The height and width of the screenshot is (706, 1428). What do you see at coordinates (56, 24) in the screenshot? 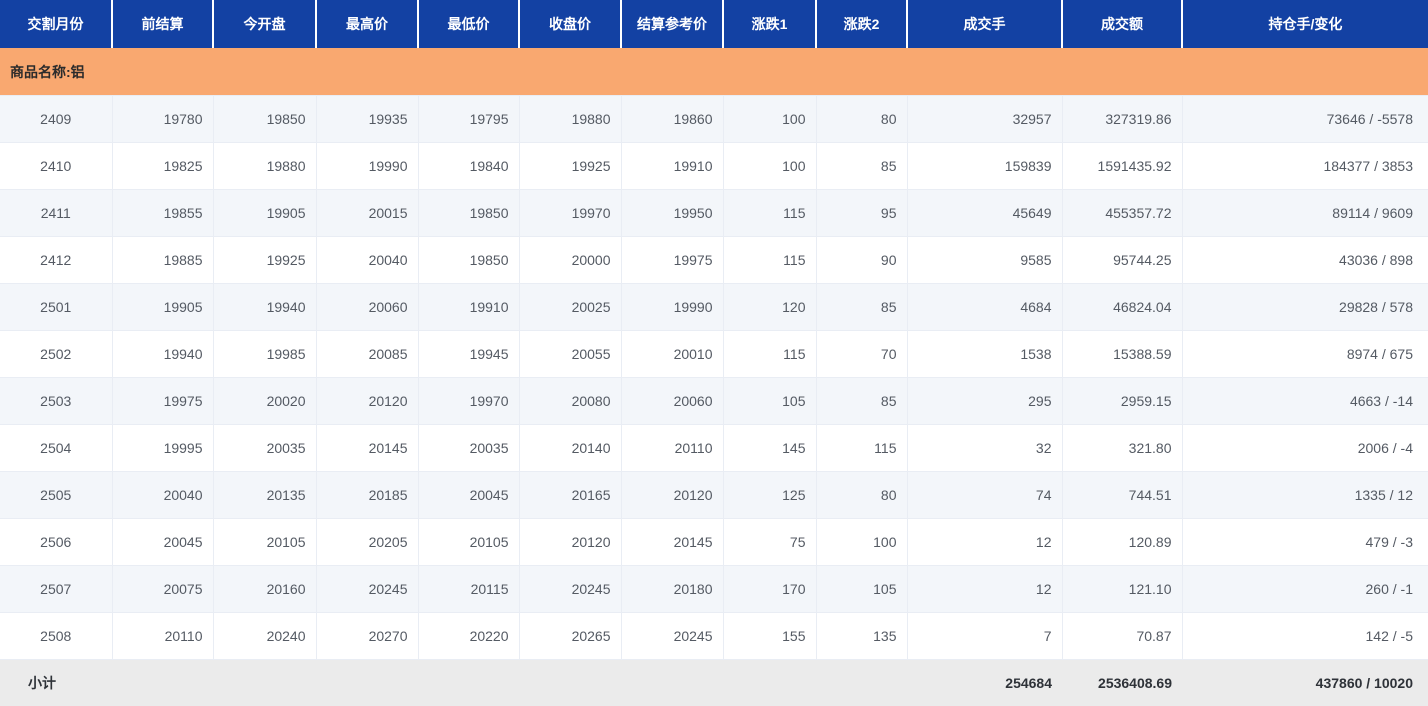
I see `column-header-month: 交割月份` at bounding box center [56, 24].